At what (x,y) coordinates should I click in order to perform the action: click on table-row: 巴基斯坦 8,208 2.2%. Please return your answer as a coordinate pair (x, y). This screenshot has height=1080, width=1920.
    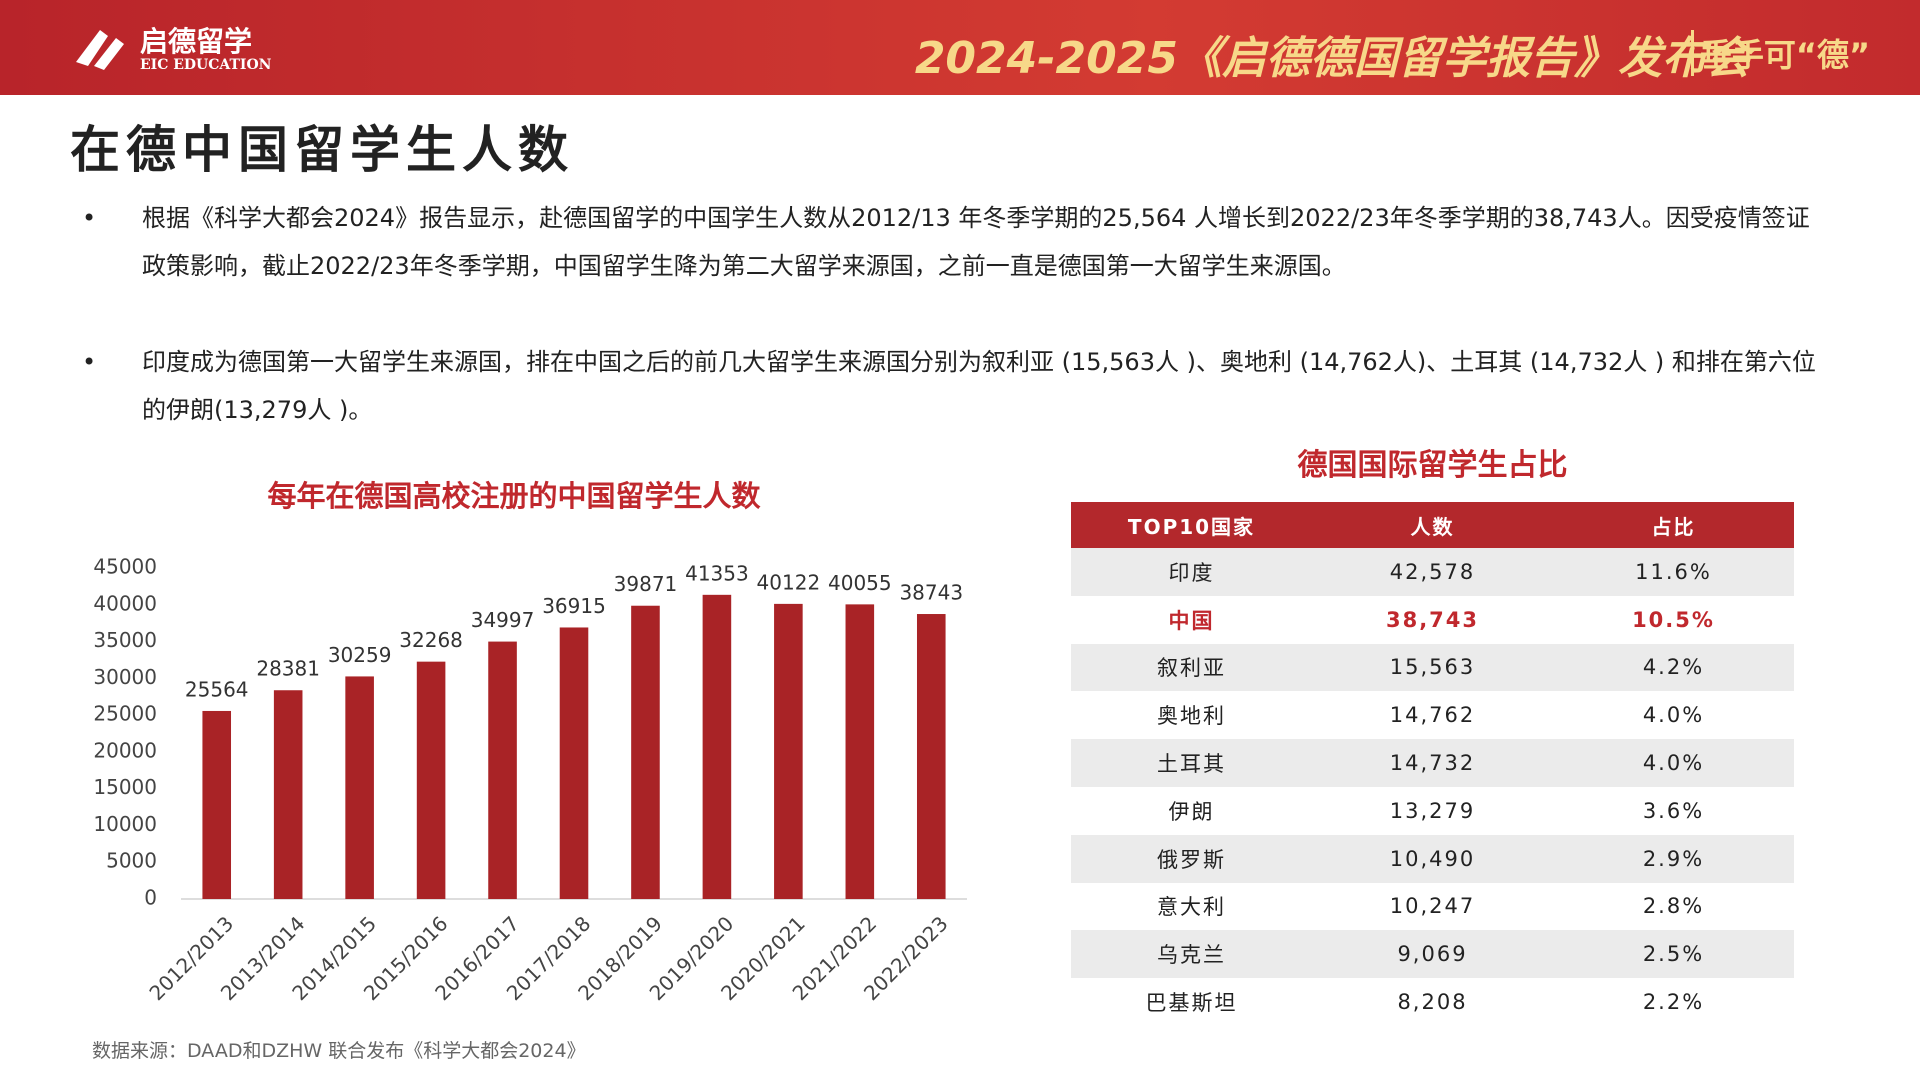
    Looking at the image, I should click on (1432, 1002).